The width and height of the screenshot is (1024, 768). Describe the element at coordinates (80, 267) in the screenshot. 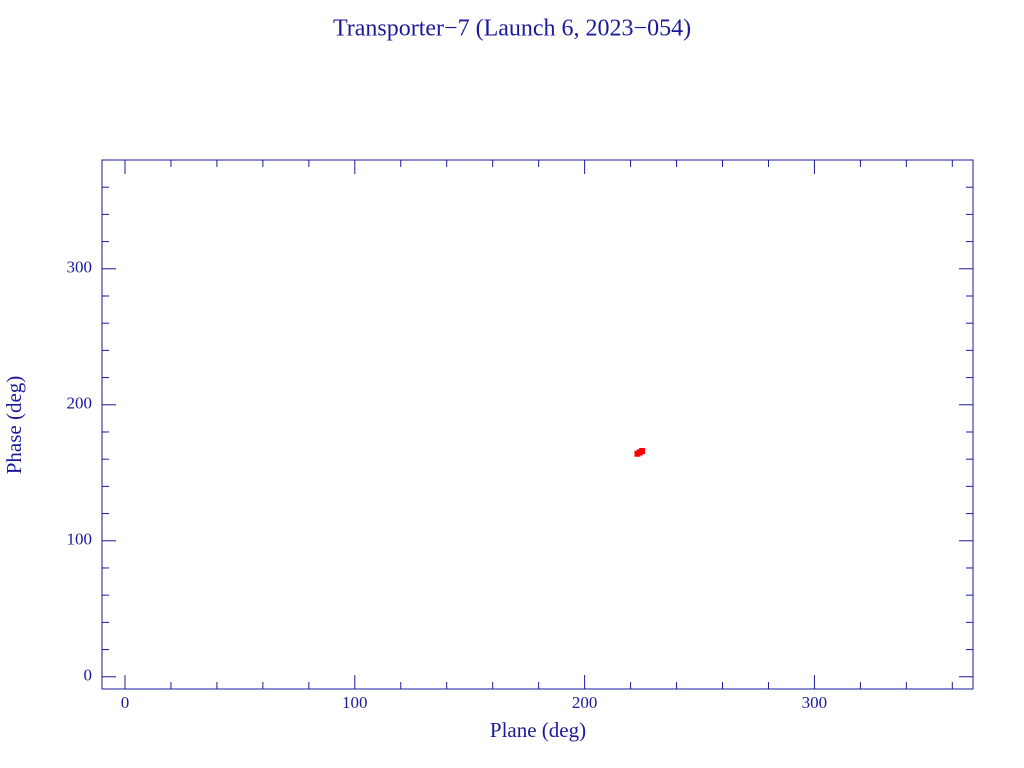

I see `y-tick-label: 300` at that location.